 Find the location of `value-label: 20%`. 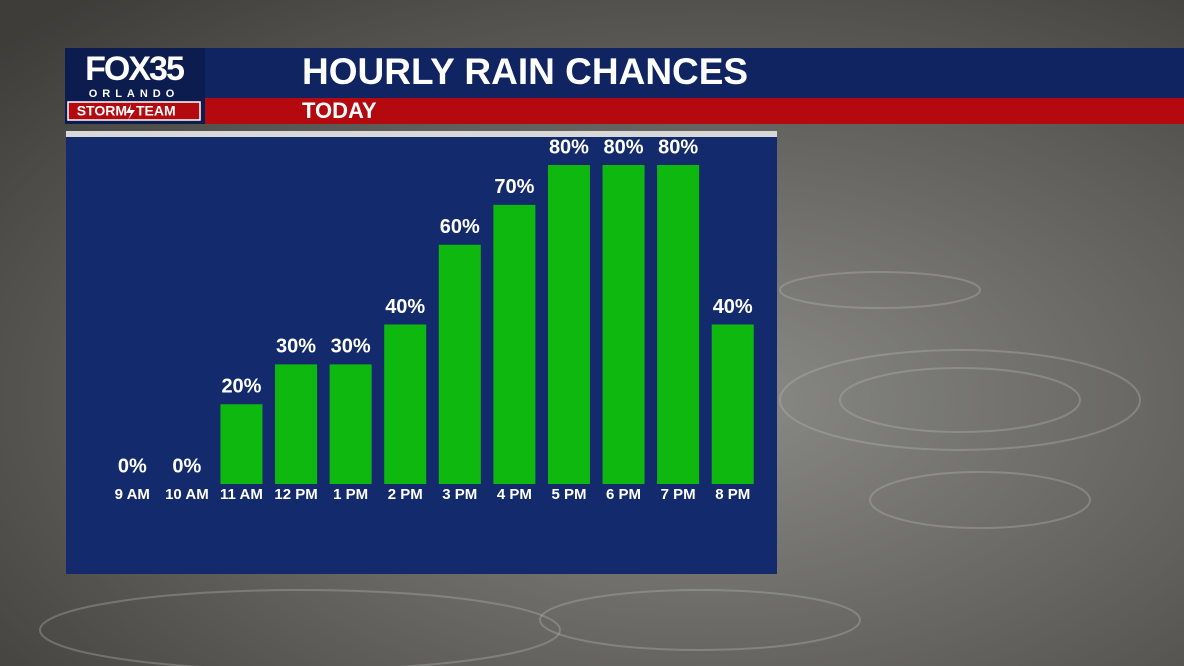

value-label: 20% is located at coordinates (241, 387).